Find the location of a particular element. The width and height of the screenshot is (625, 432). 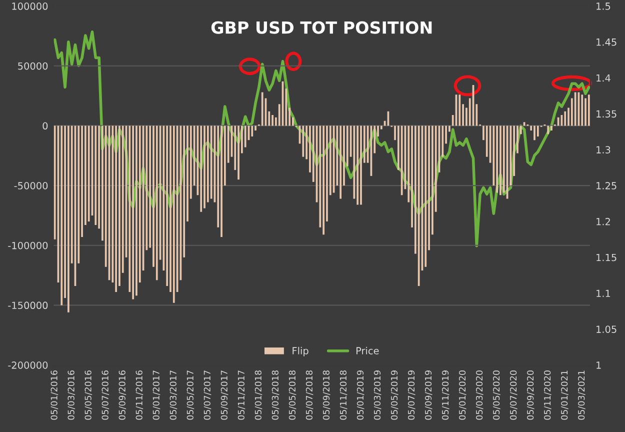

x-tick-label: 05/03/2017 is located at coordinates (174, 395).